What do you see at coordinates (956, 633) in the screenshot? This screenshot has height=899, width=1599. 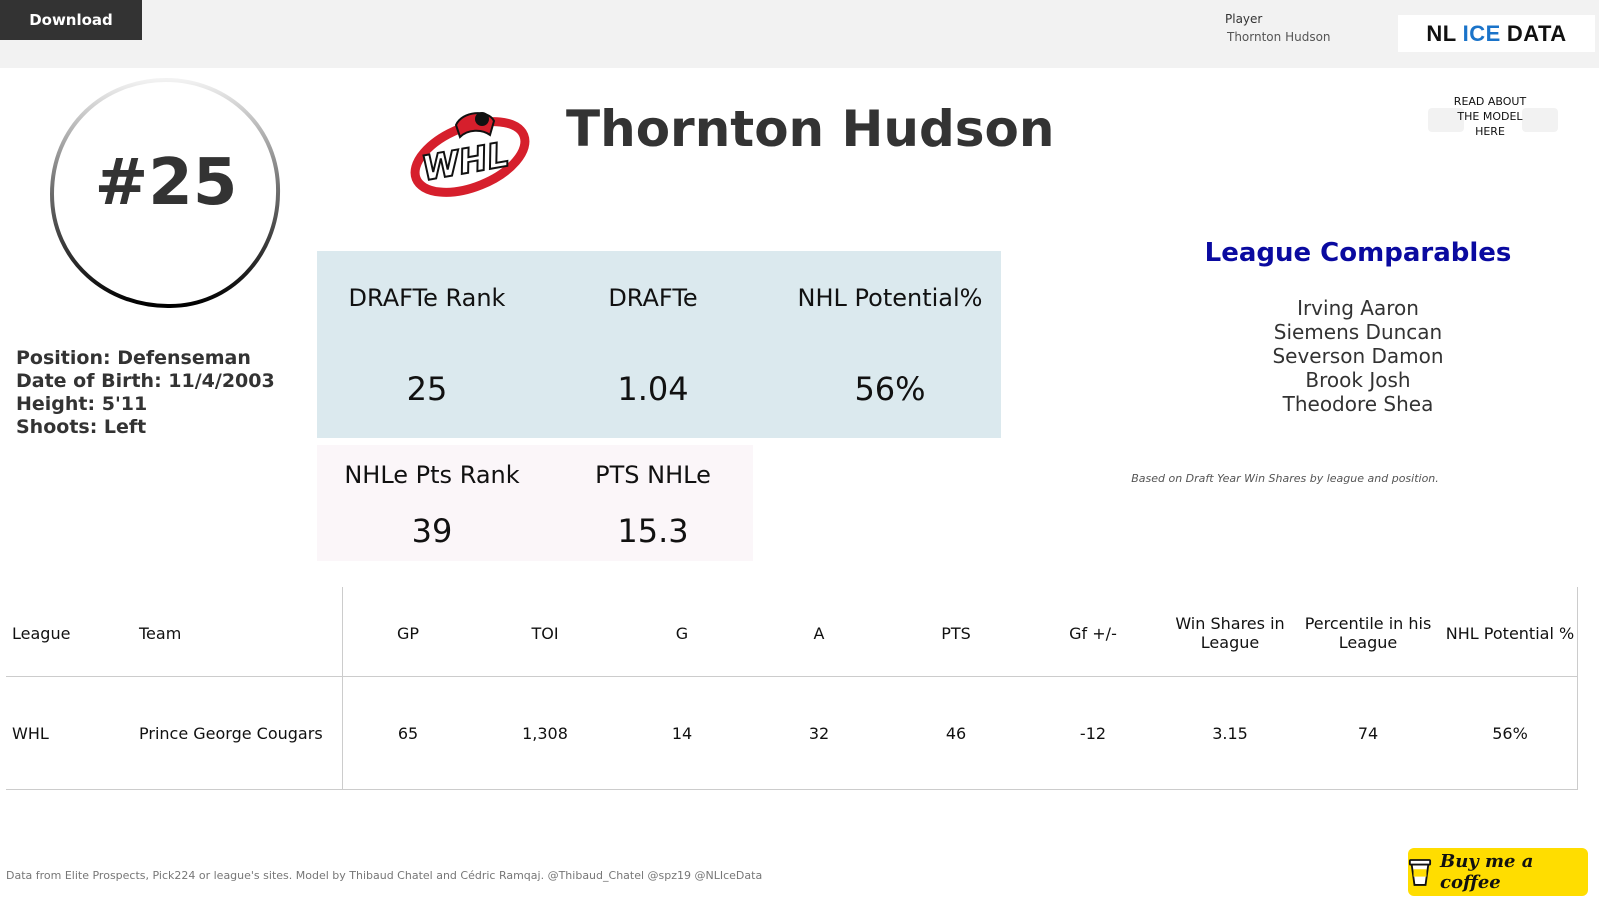 I see `header-pts: PTS` at bounding box center [956, 633].